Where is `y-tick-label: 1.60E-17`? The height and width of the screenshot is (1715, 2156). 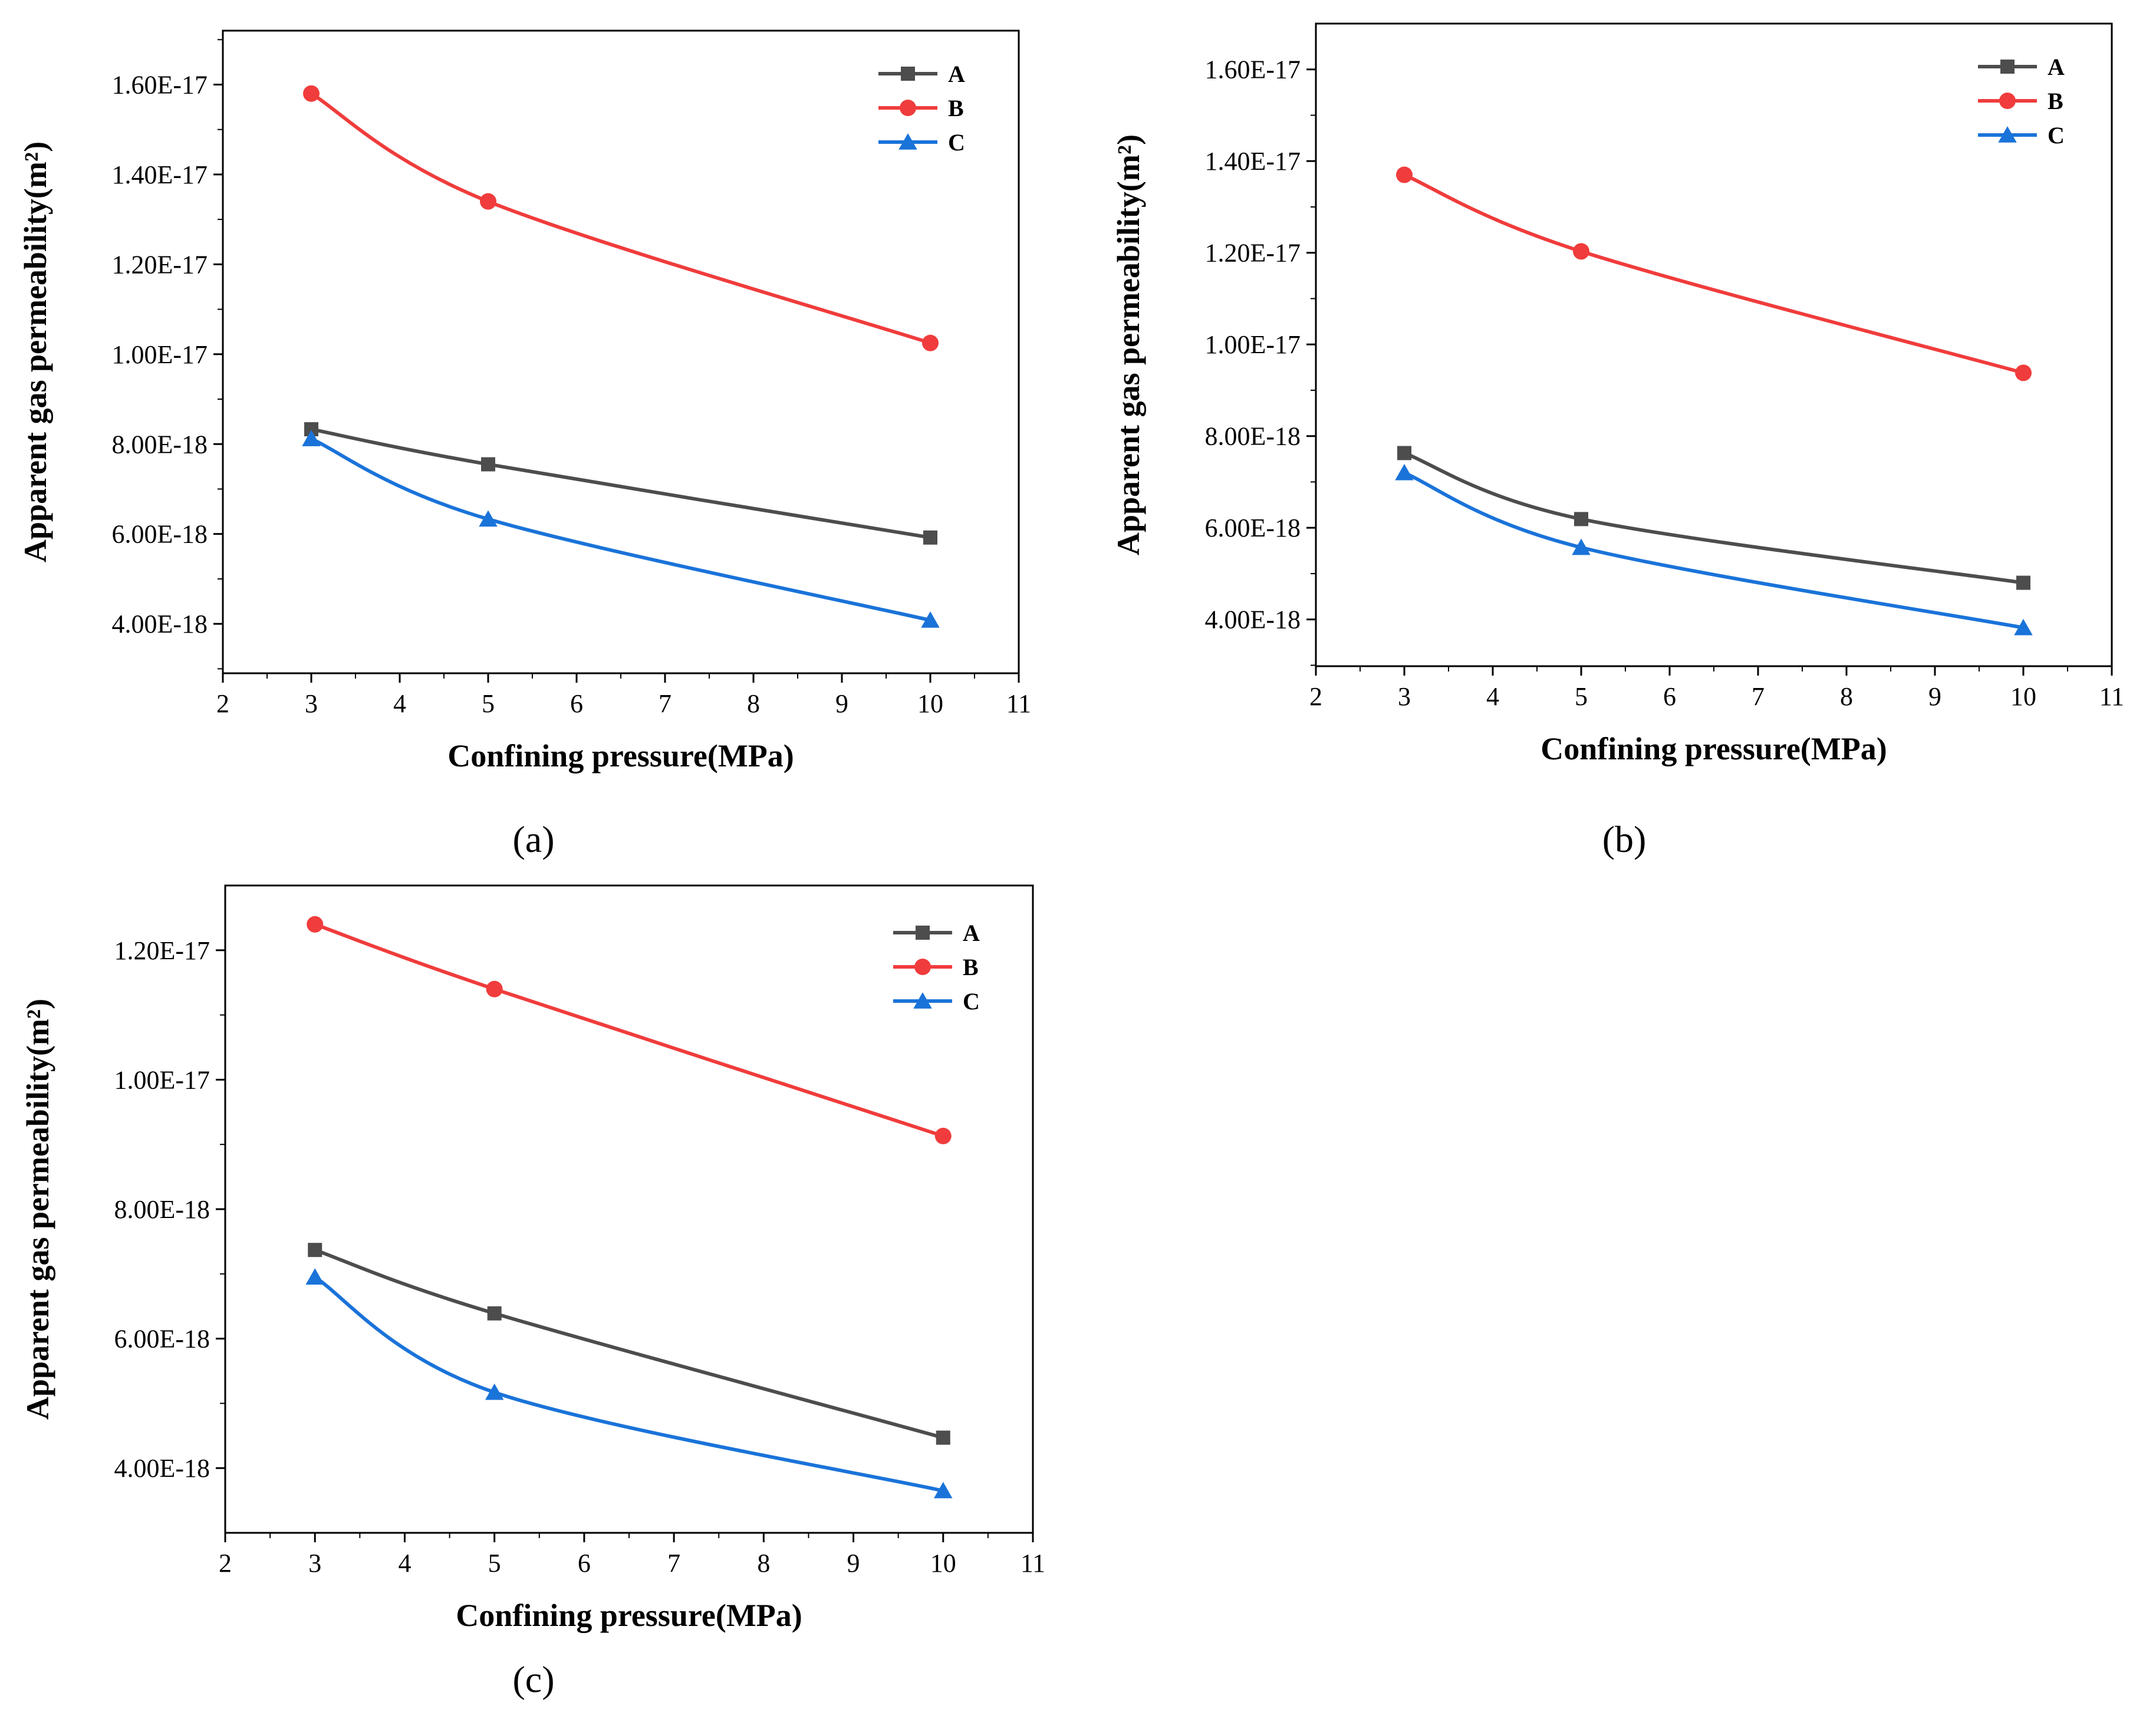 y-tick-label: 1.60E-17 is located at coordinates (160, 84).